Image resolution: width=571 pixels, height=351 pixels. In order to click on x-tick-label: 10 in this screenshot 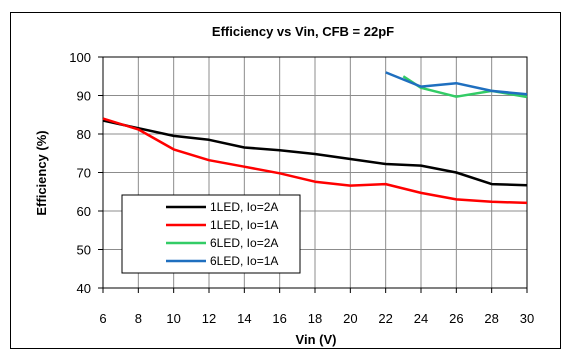, I will do `click(173, 318)`.